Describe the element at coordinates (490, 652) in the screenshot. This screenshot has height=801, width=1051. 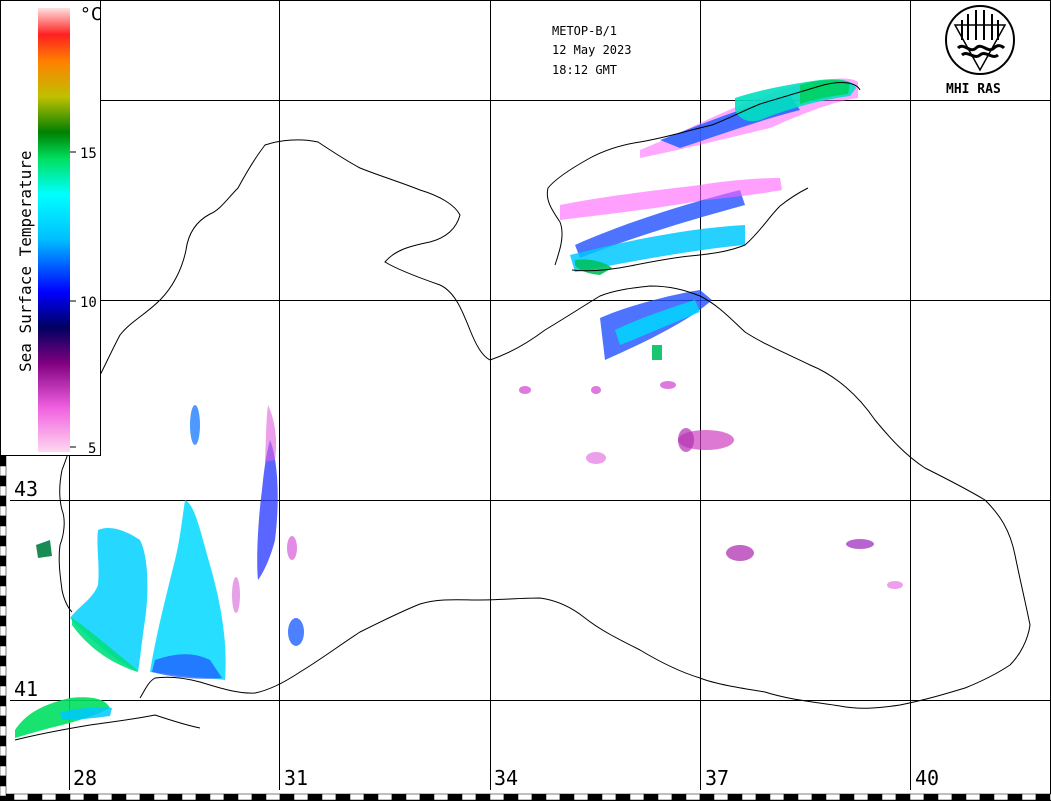
I see `coastline-anatolia` at that location.